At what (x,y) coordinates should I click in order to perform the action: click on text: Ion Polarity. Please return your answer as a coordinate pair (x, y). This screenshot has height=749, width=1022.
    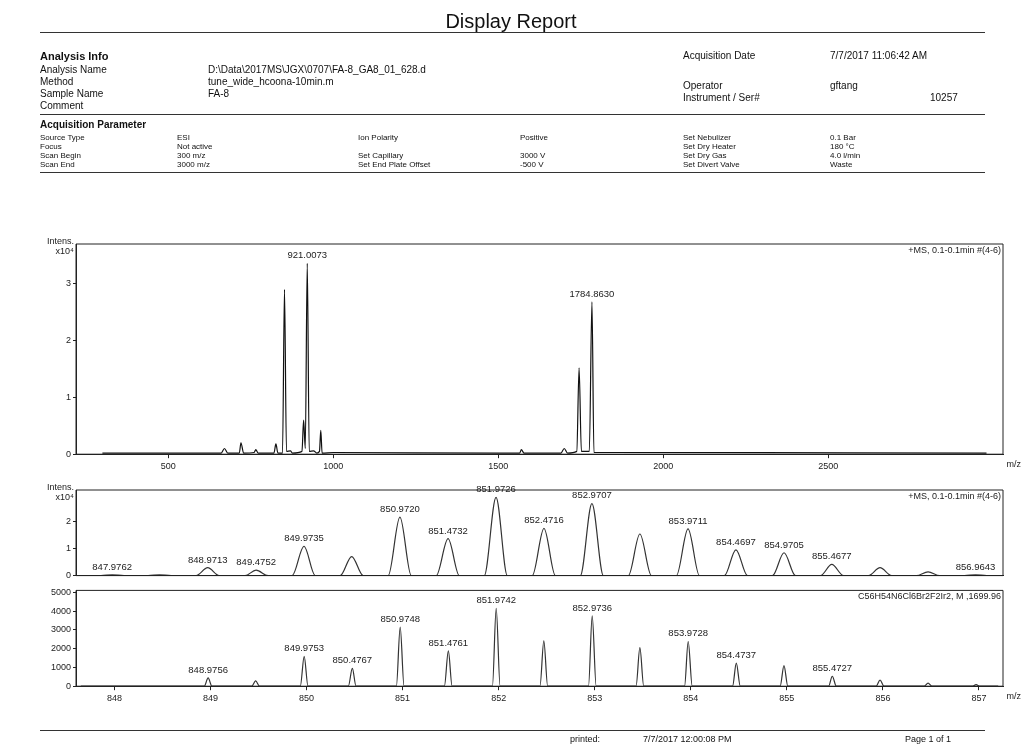
    Looking at the image, I should click on (378, 137).